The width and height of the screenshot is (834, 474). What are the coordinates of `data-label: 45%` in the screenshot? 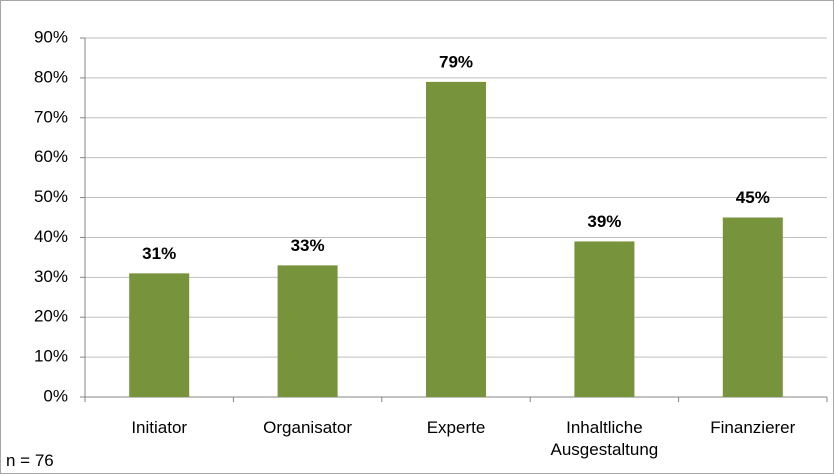 It's located at (753, 197).